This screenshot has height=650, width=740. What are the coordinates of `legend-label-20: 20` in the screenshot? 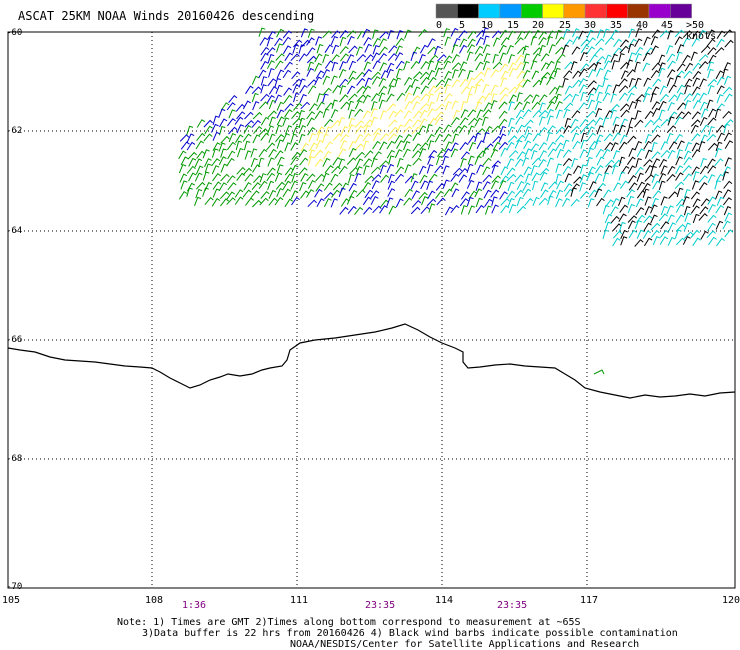 It's located at (538, 25).